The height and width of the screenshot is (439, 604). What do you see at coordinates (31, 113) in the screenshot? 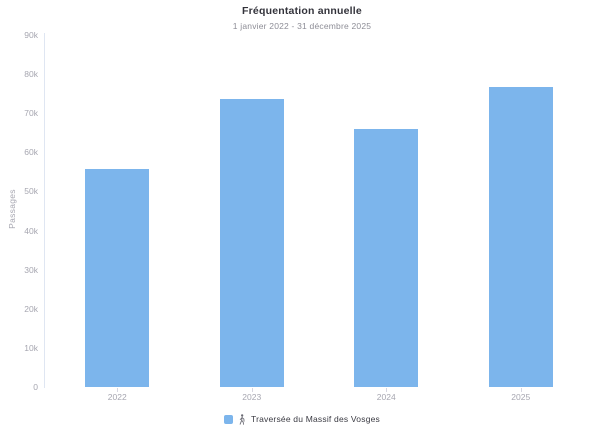
I see `y-axis-tick-label: 70k` at bounding box center [31, 113].